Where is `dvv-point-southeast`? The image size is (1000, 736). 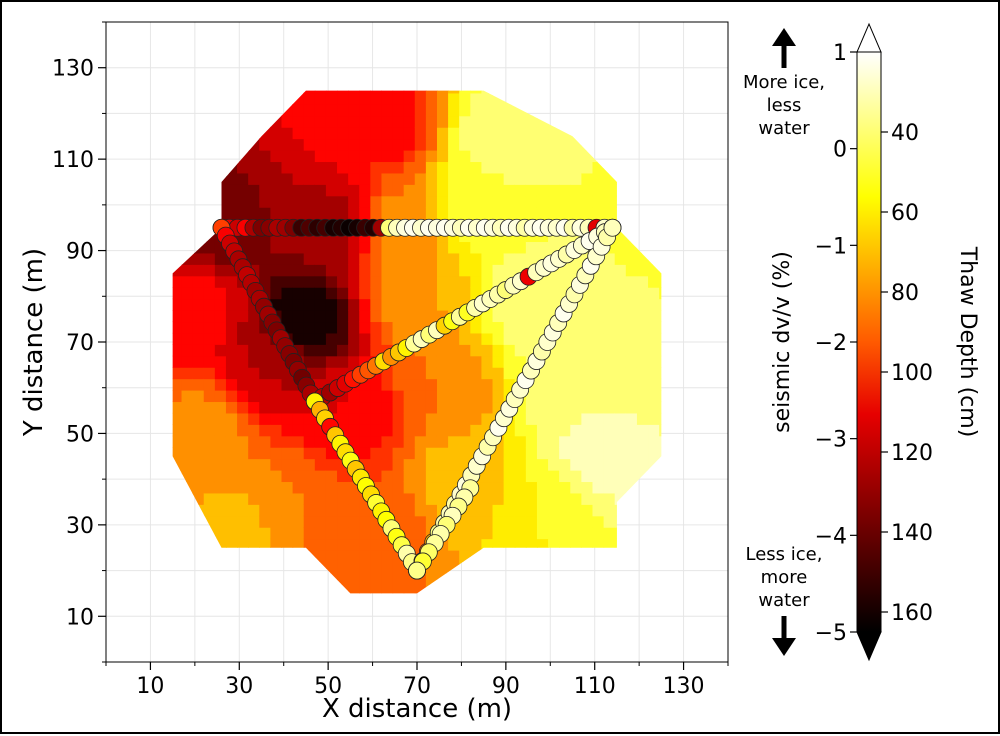 dvv-point-southeast is located at coordinates (612, 227).